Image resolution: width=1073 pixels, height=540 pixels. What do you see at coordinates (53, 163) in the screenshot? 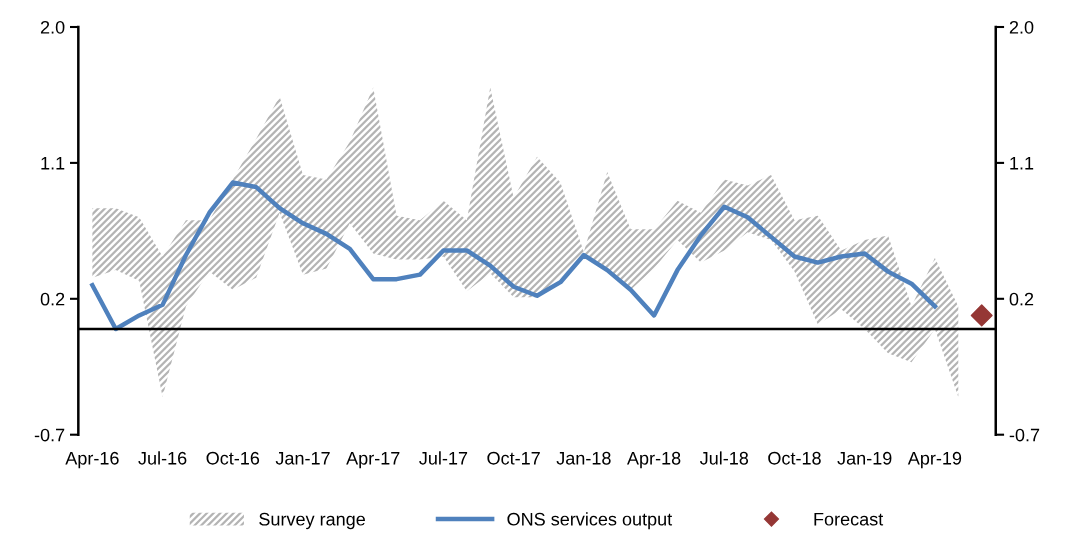
I see `y-tick-label: 1.1` at bounding box center [53, 163].